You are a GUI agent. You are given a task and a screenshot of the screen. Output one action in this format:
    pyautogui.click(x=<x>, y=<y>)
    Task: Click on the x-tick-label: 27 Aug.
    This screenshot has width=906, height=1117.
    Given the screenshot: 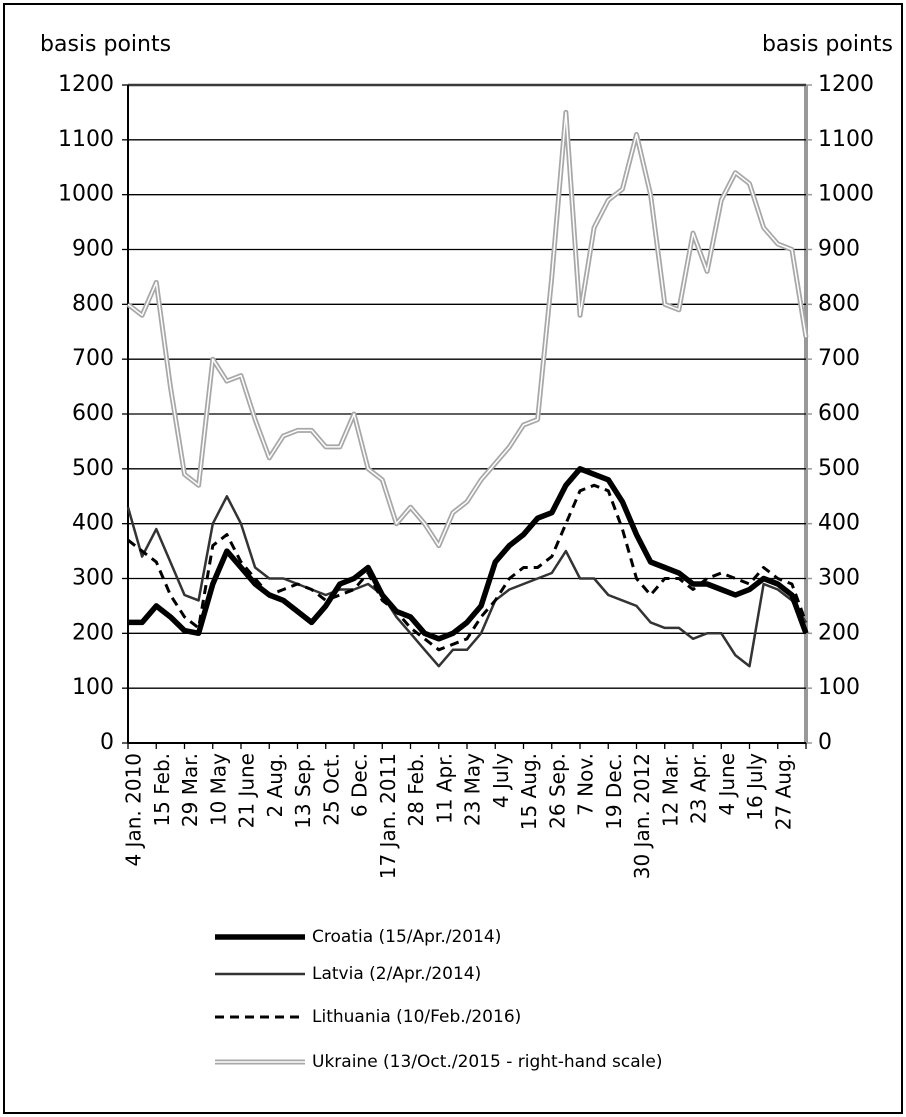 What is the action you would take?
    pyautogui.click(x=783, y=791)
    